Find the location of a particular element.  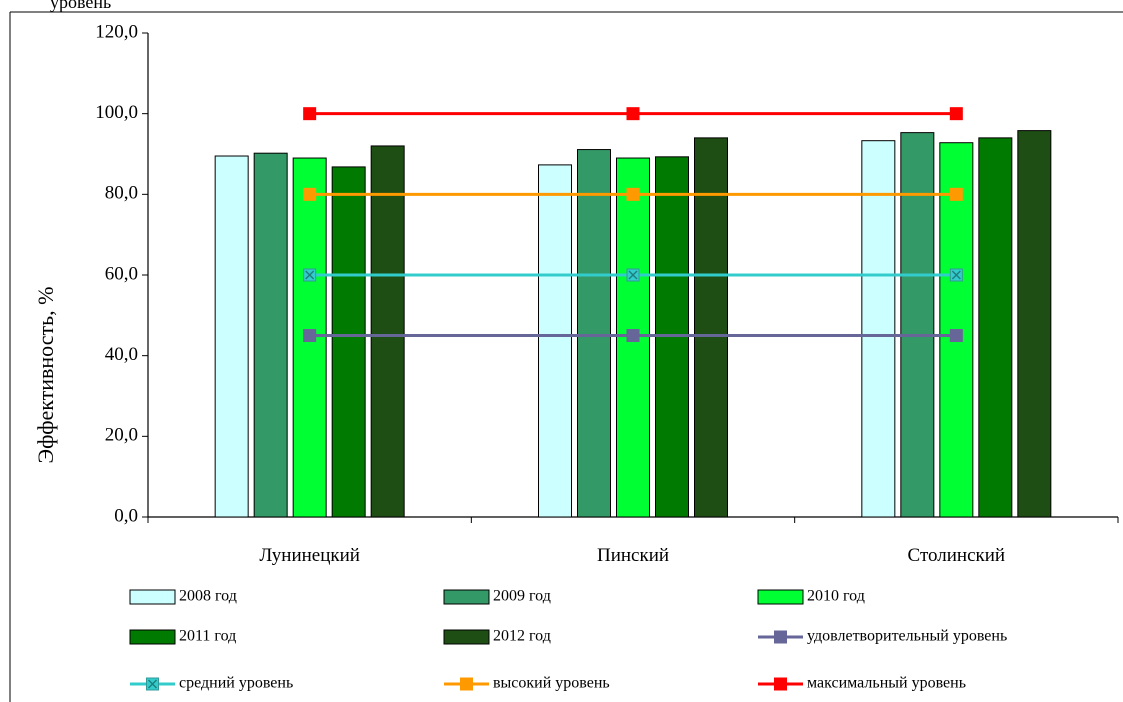

y-axis-title: Эффективность, % is located at coordinates (45, 375).